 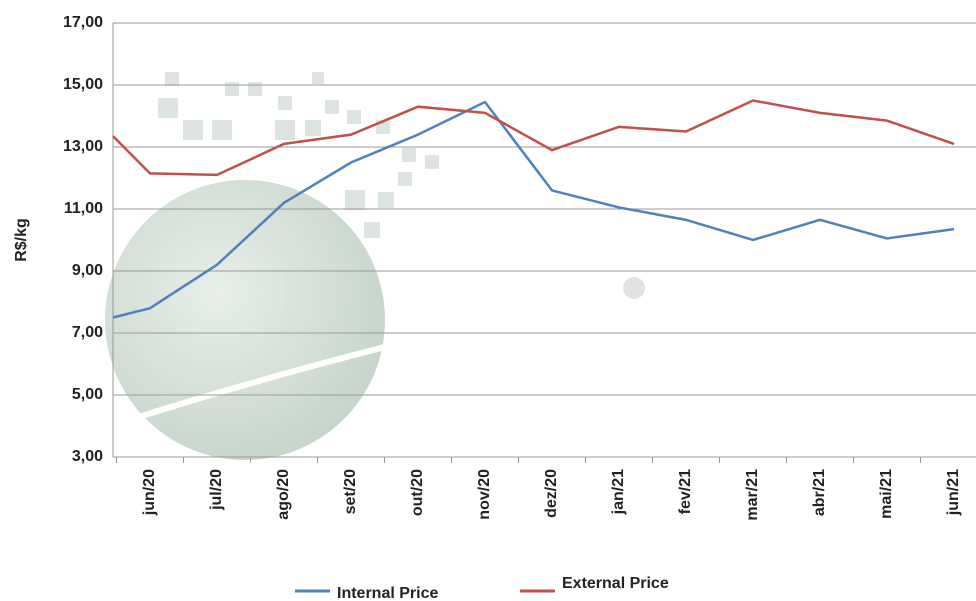 What do you see at coordinates (484, 494) in the screenshot?
I see `x-tick-label: nov/20` at bounding box center [484, 494].